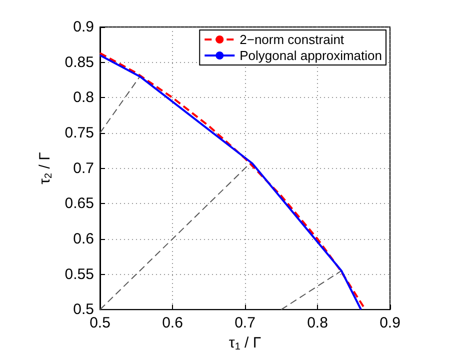  What do you see at coordinates (311, 55) in the screenshot?
I see `legend-label: Polygonal approximation` at bounding box center [311, 55].